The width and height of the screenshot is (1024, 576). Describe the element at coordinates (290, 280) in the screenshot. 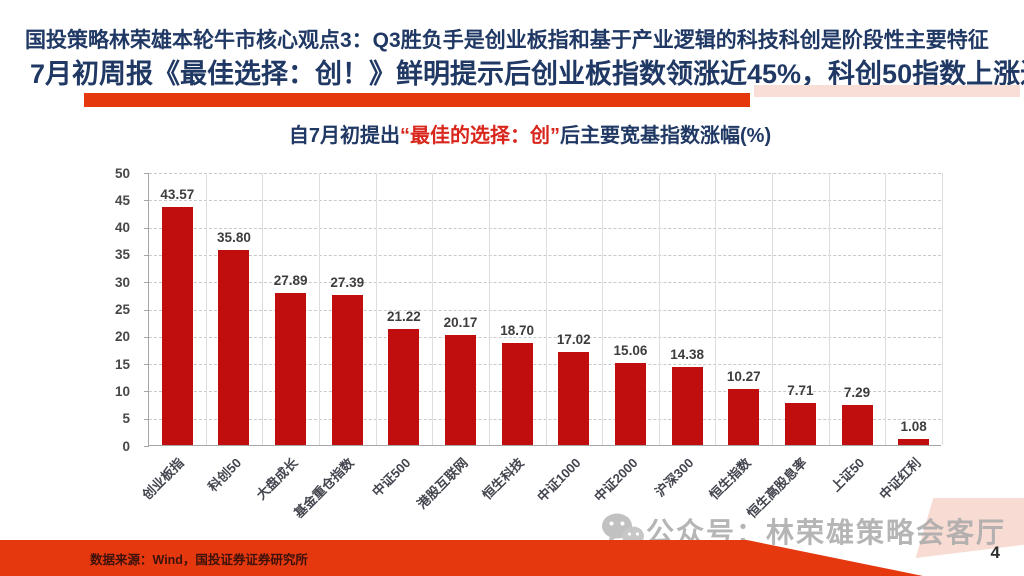

I see `bar-value-label: 27.89` at that location.